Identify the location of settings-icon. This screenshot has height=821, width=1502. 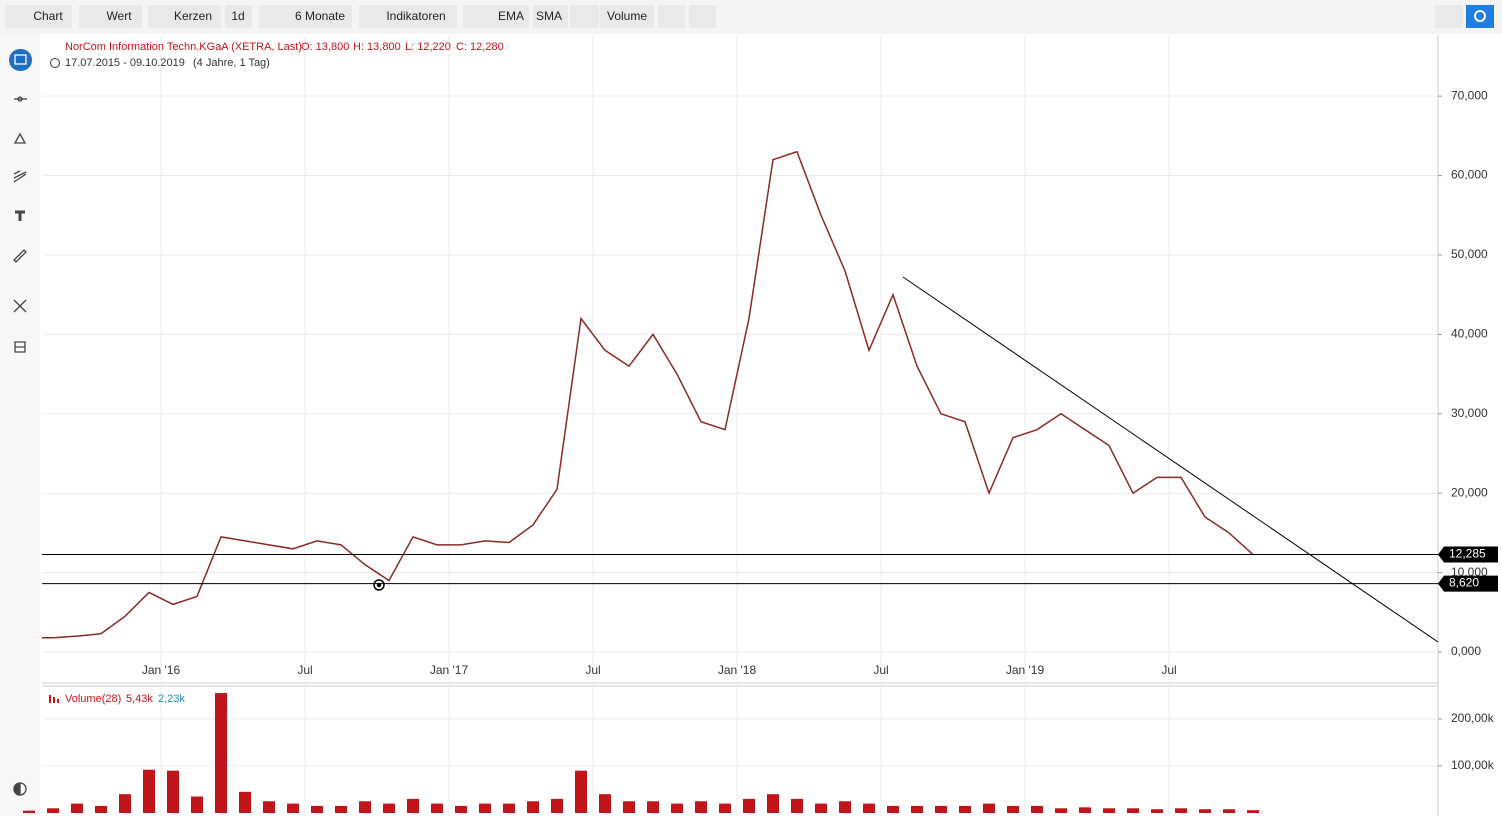
(1480, 16).